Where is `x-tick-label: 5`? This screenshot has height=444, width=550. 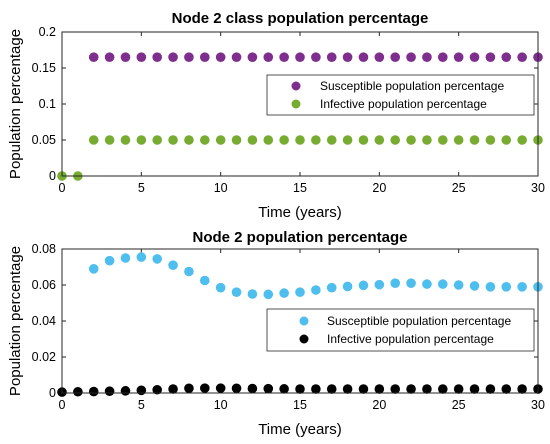
x-tick-label: 5 is located at coordinates (141, 405).